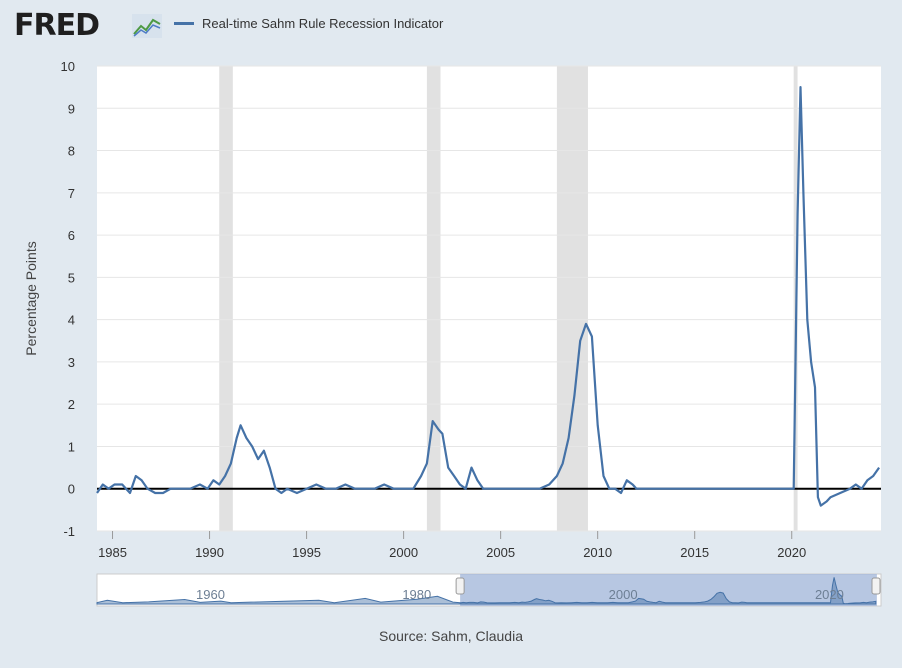 The image size is (902, 668). Describe the element at coordinates (69, 531) in the screenshot. I see `y-tick-label--1: -1` at that location.